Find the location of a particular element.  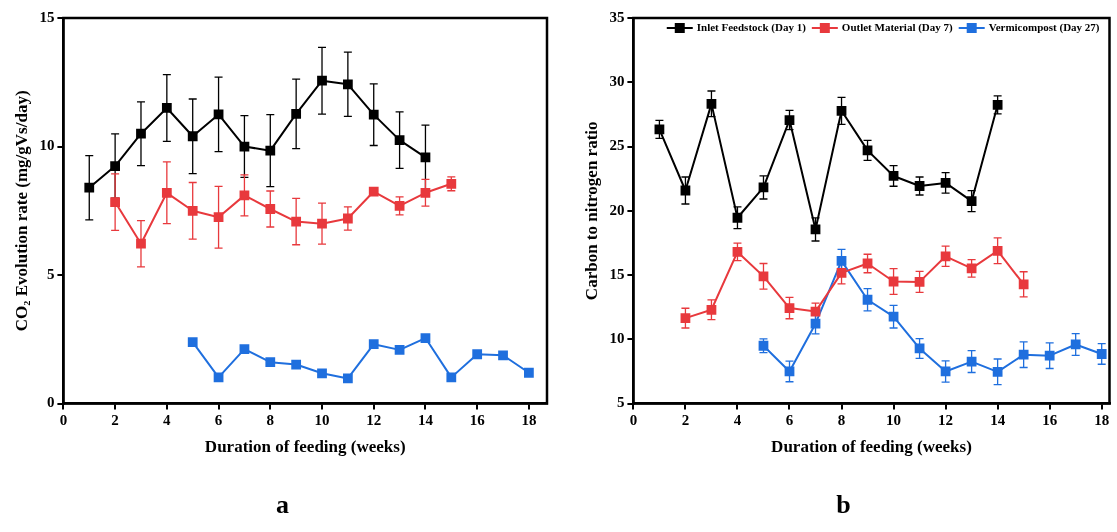

y-tick-label: 0 is located at coordinates (50, 402).